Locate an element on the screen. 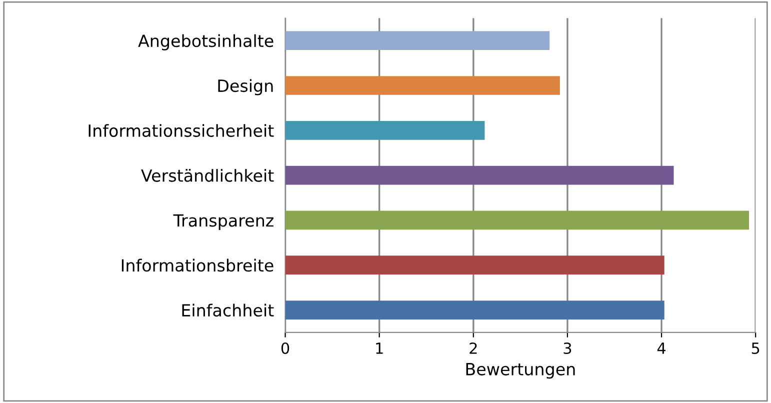 The height and width of the screenshot is (403, 771). y-tick-label: Informationsbreite is located at coordinates (198, 265).